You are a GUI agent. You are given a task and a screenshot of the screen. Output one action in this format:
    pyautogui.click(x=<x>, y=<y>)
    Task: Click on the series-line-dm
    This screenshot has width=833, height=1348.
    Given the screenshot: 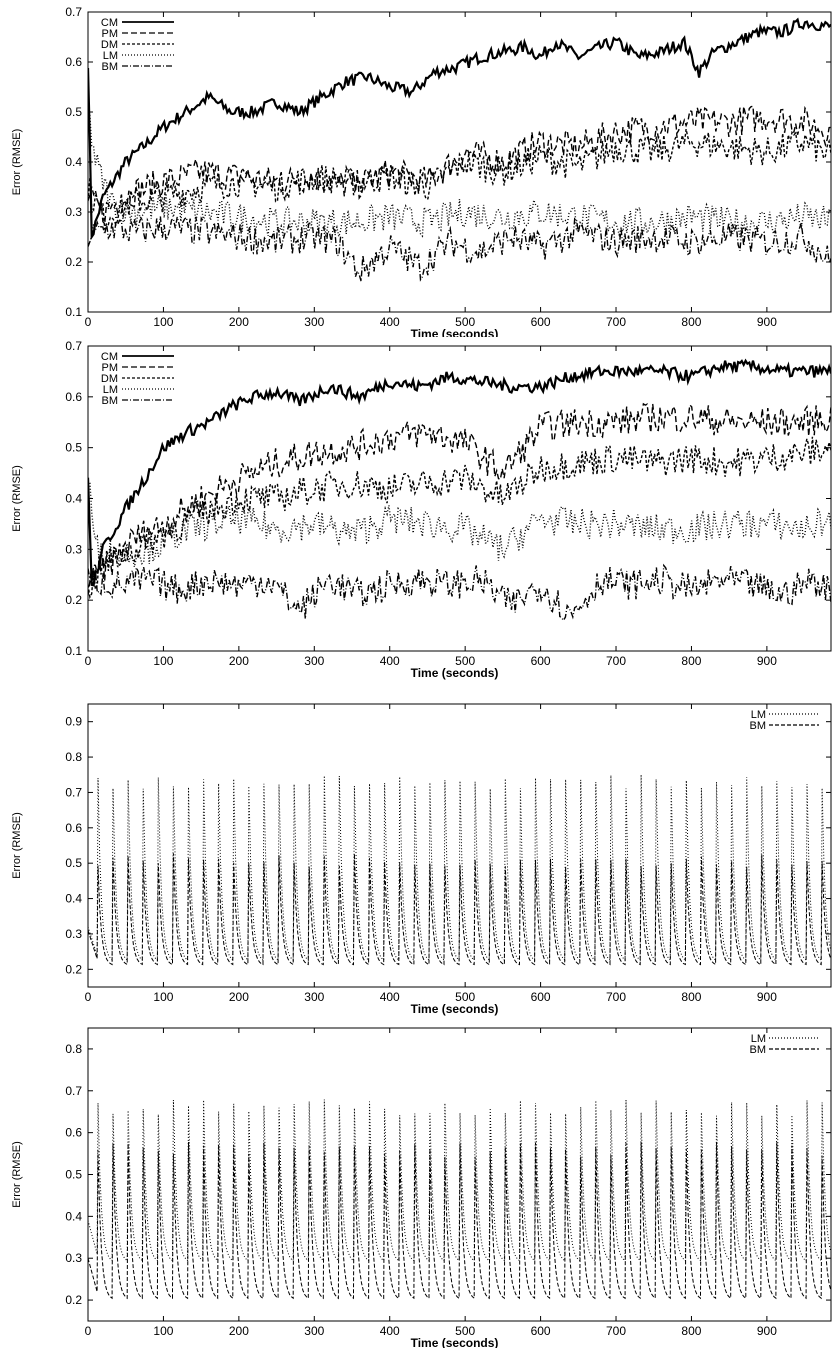 What is the action you would take?
    pyautogui.click(x=459, y=179)
    